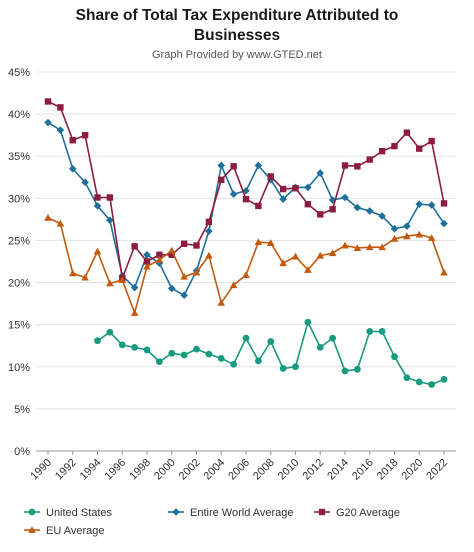 The image size is (474, 552). I want to click on x-tick-label: 2014, so click(338, 470).